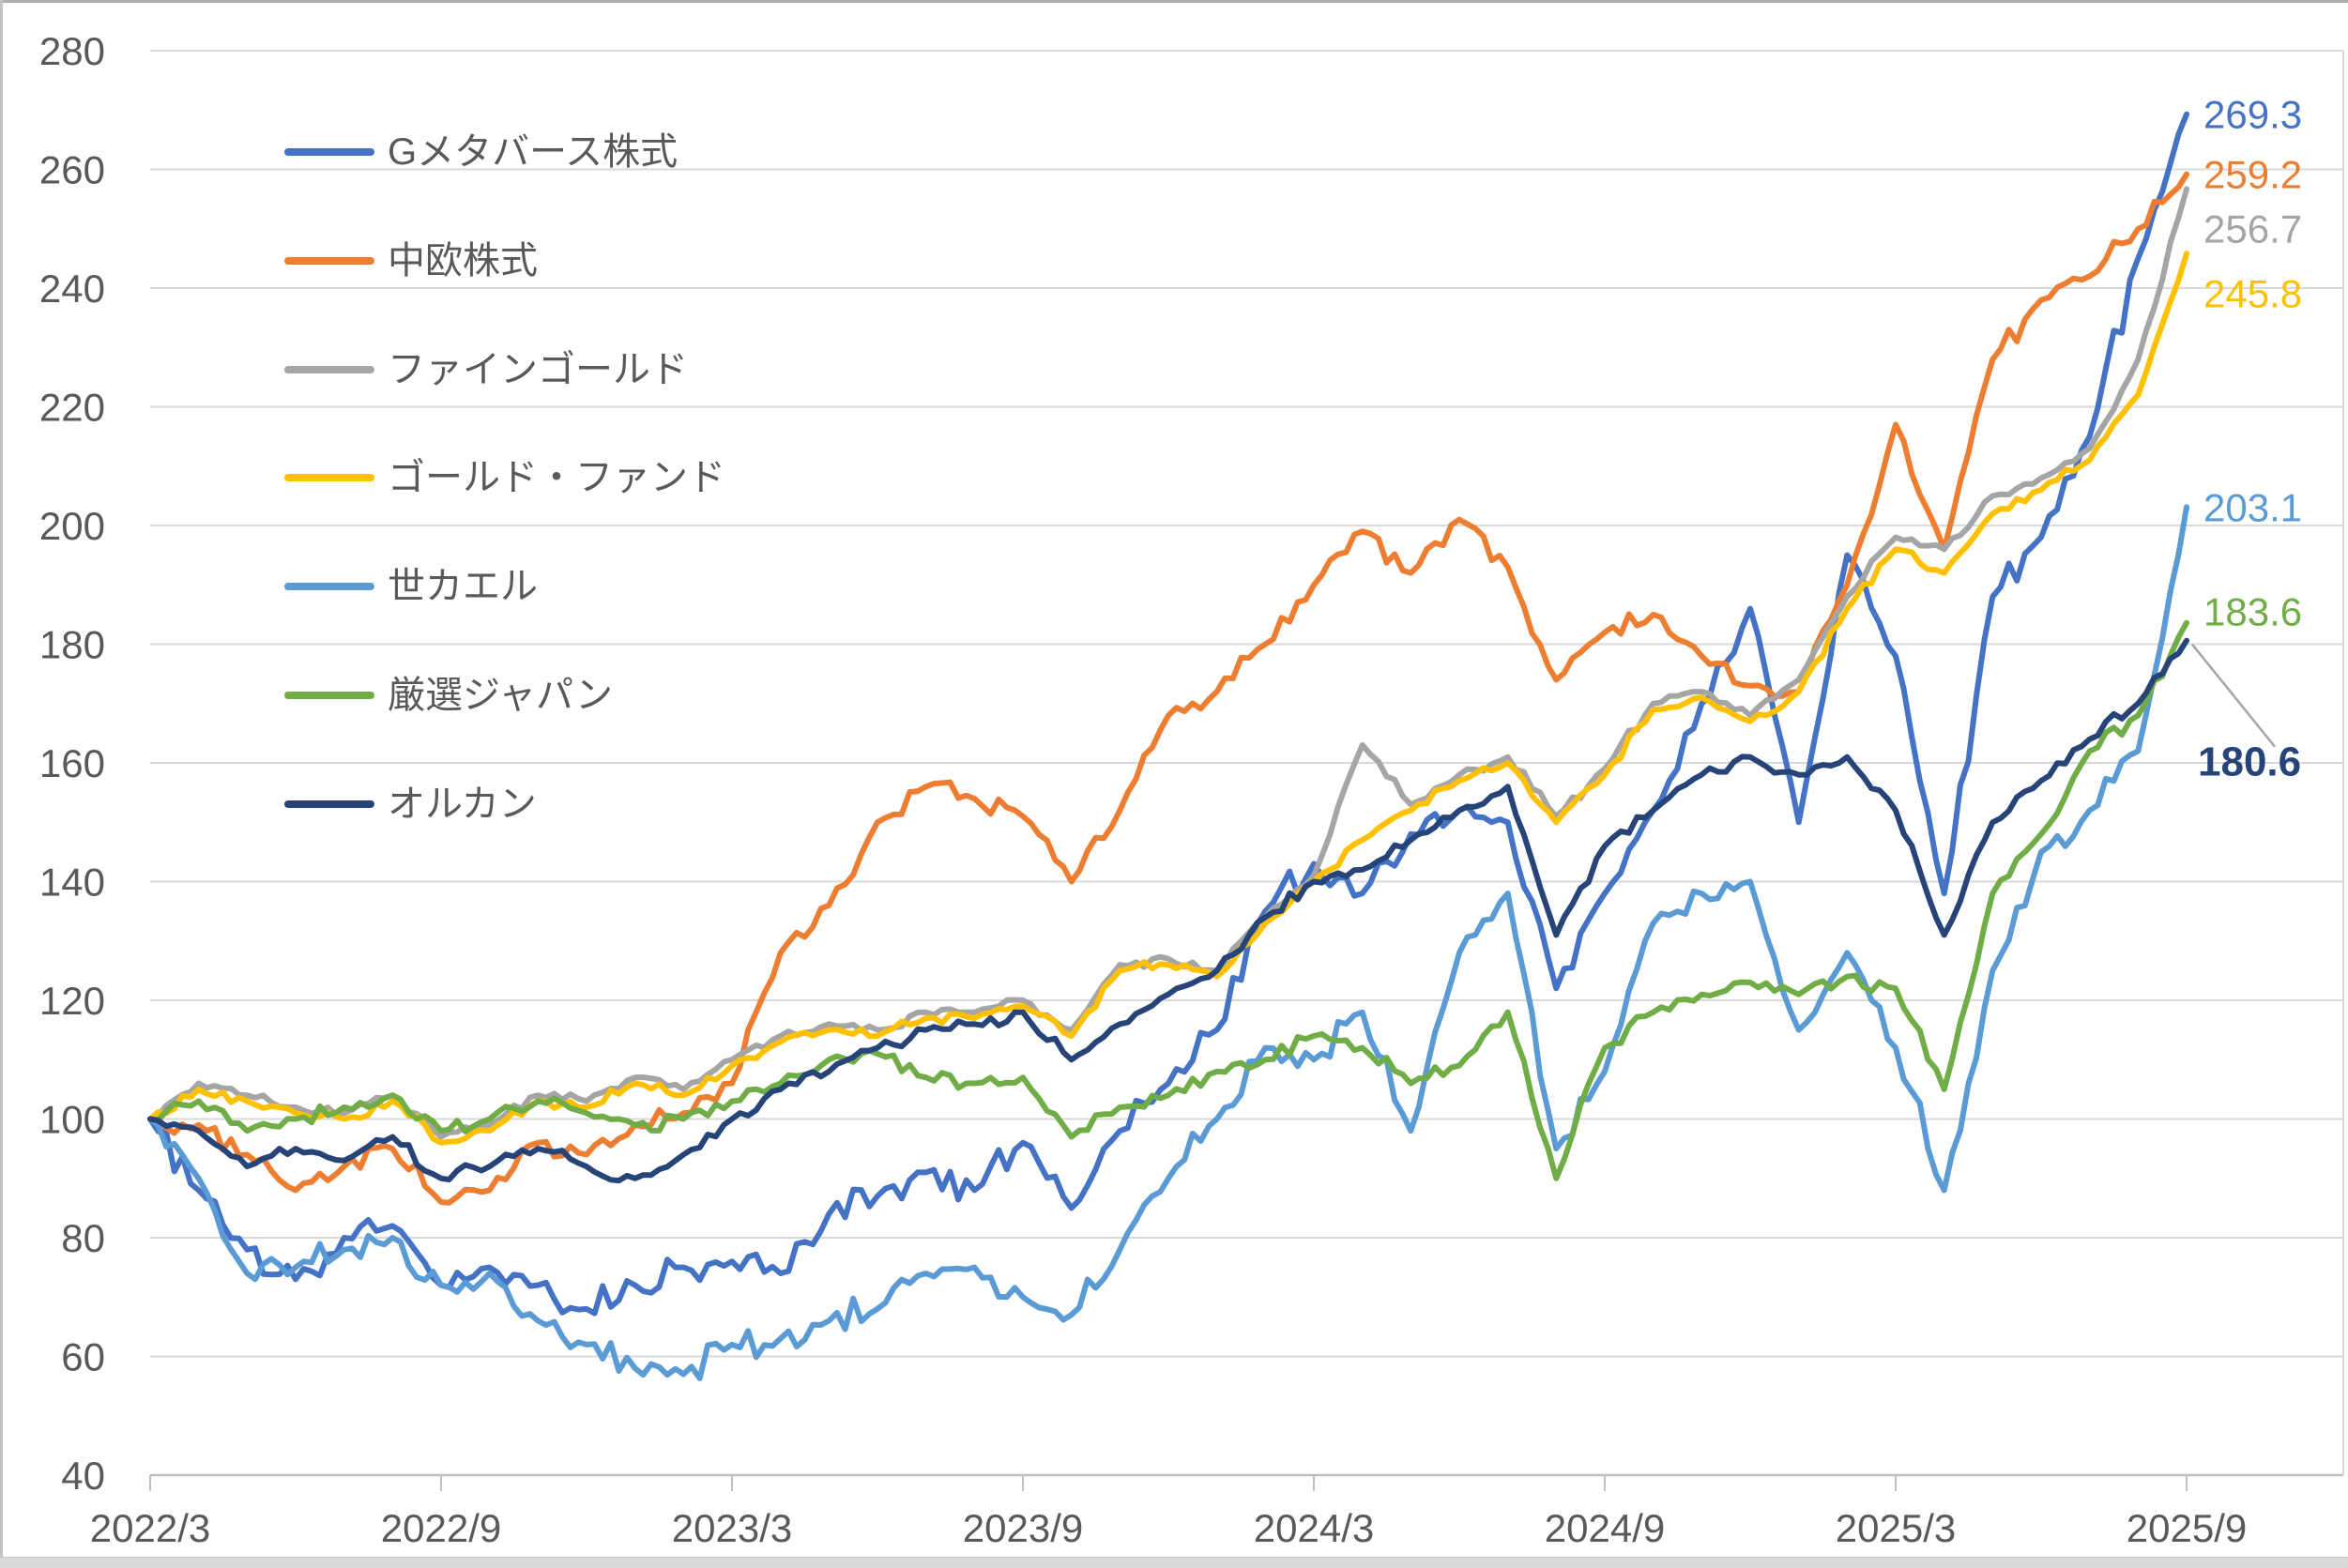 This screenshot has width=2348, height=1568. What do you see at coordinates (732, 1528) in the screenshot?
I see `x-axis-label: 2023/3` at bounding box center [732, 1528].